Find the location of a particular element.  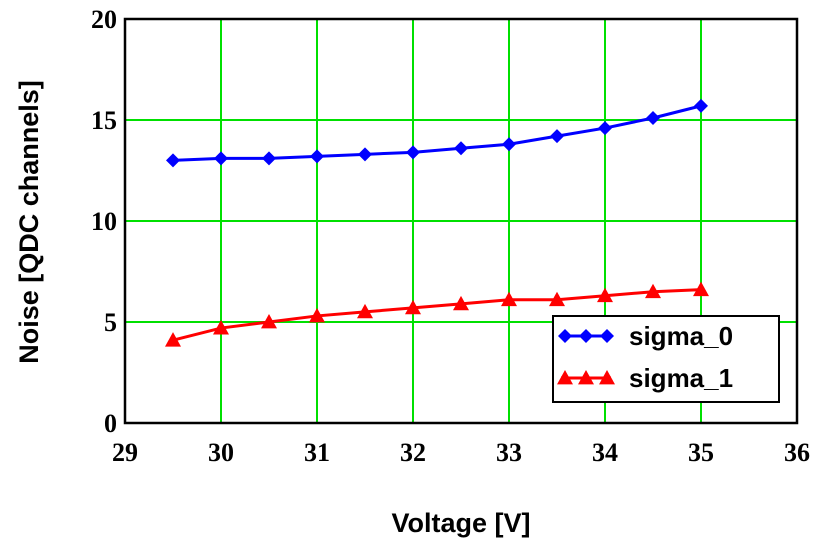

y-tick-labels: 0 5 10 15 20 is located at coordinates (104, 221).